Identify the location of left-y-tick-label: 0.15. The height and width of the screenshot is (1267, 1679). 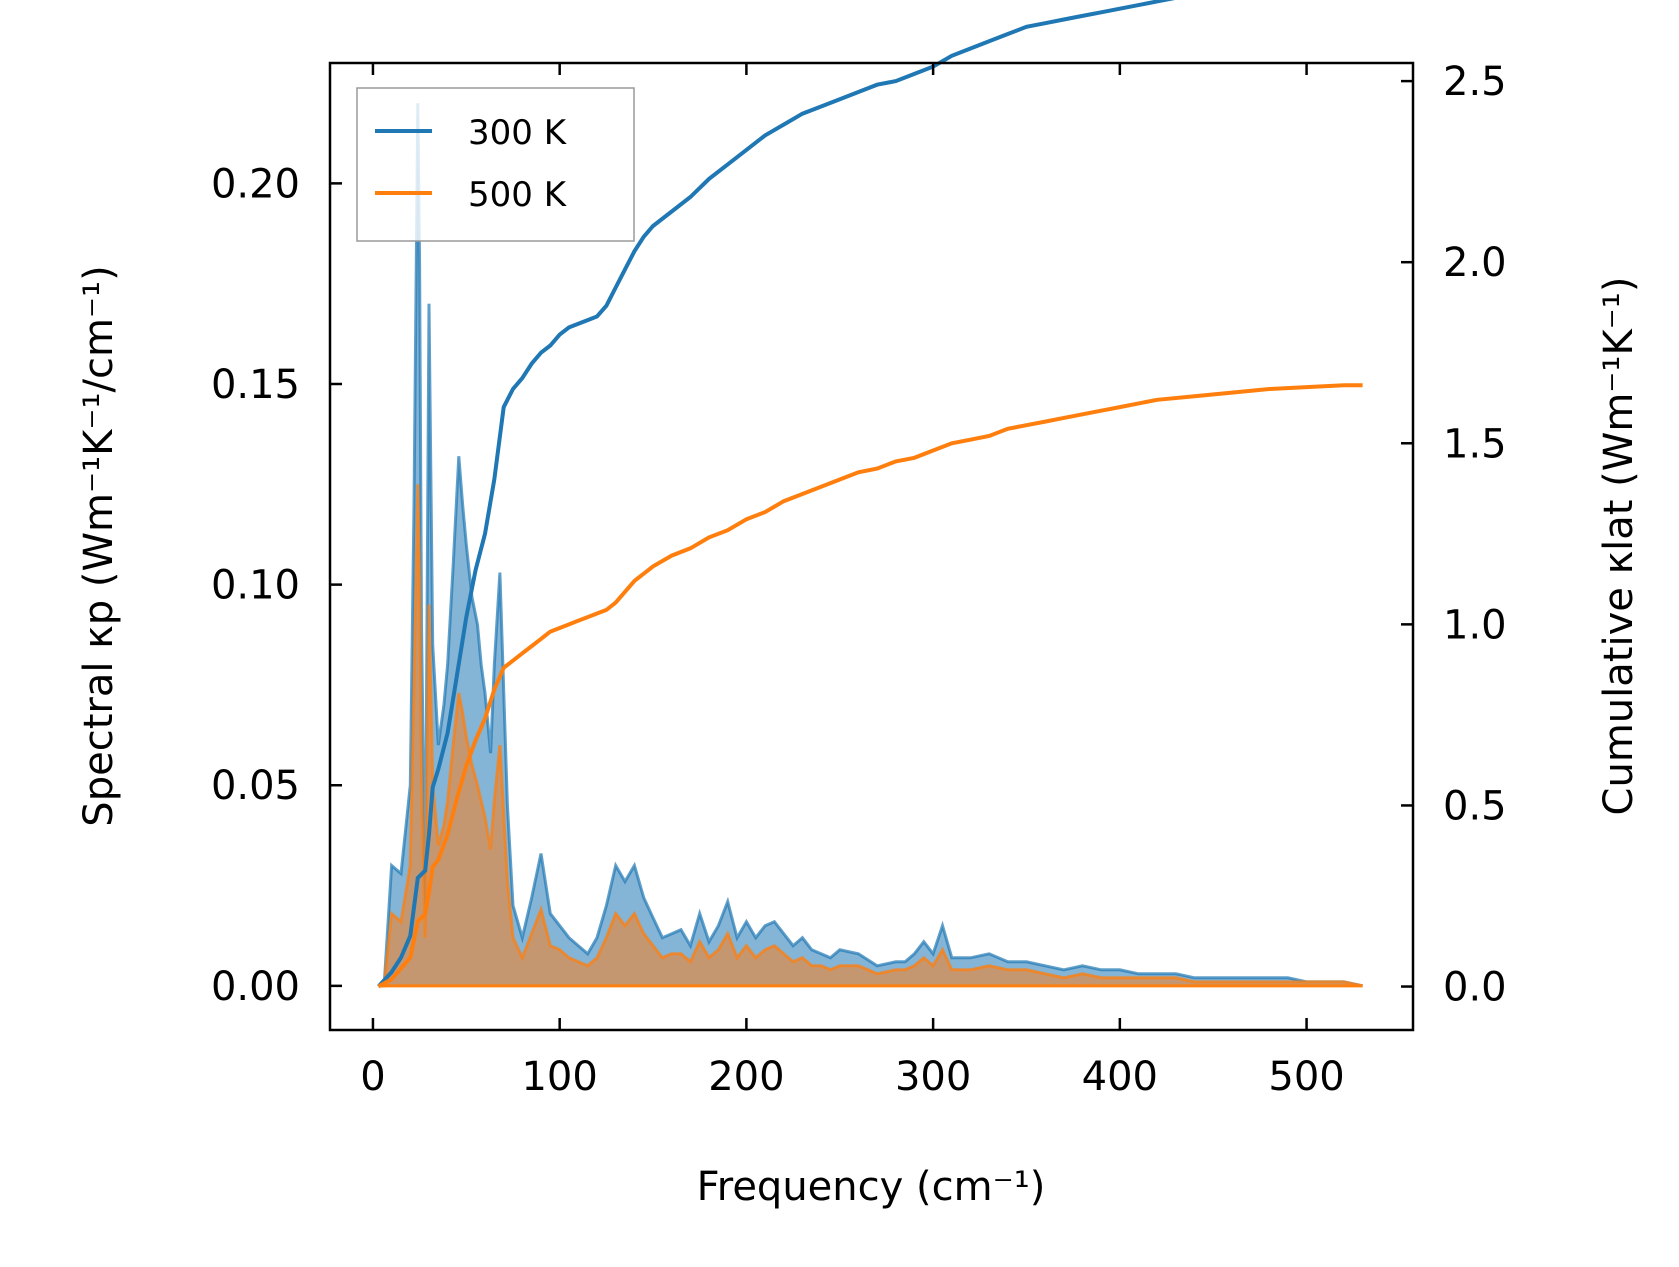
(255, 385).